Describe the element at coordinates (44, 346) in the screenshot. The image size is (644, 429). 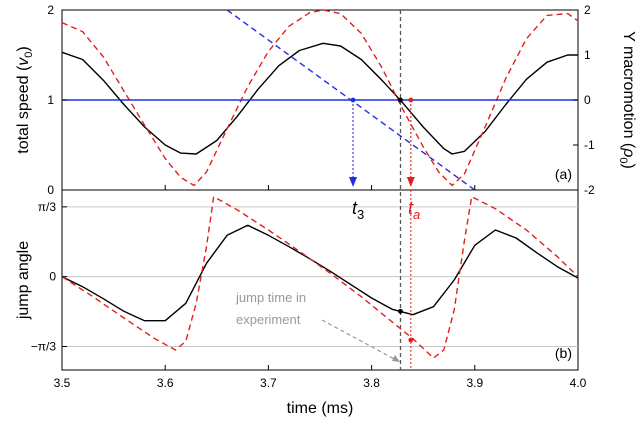
I see `tick-label-left-b: −π/3` at that location.